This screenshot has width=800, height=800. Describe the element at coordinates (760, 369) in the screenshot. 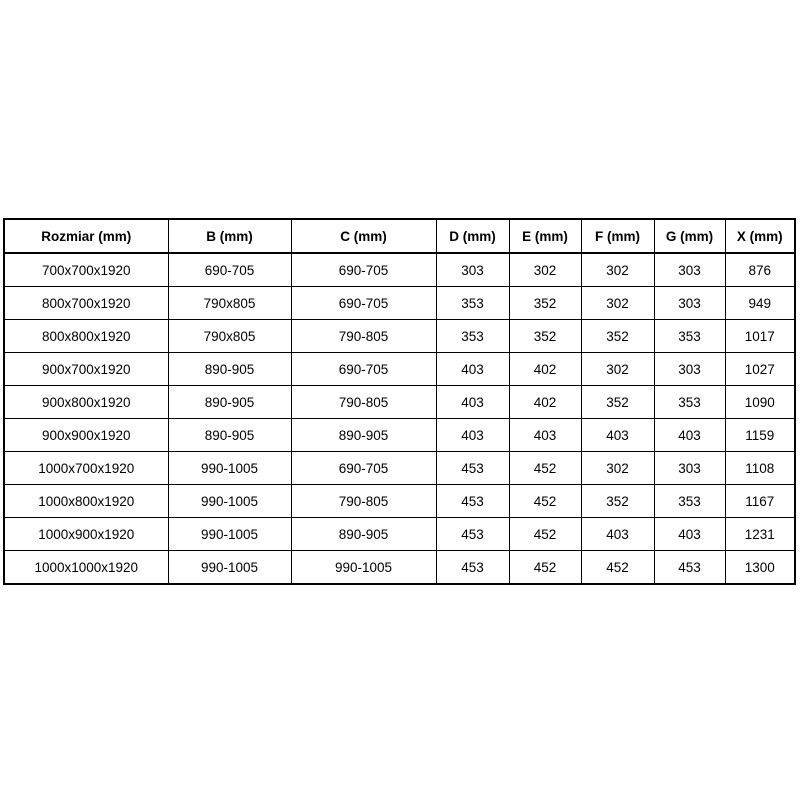

I see `table-cell: 1027` at that location.